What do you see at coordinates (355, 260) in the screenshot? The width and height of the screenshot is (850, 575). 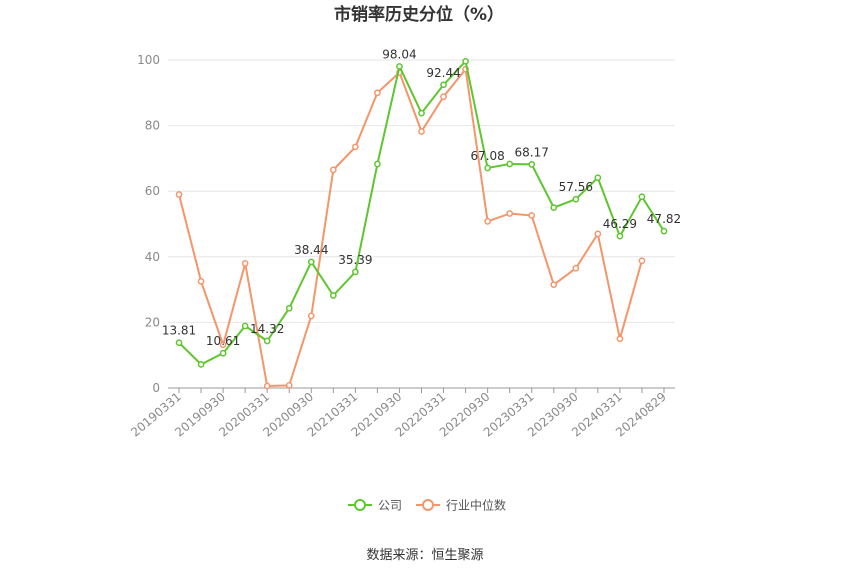 I see `data-label: 35.39` at bounding box center [355, 260].